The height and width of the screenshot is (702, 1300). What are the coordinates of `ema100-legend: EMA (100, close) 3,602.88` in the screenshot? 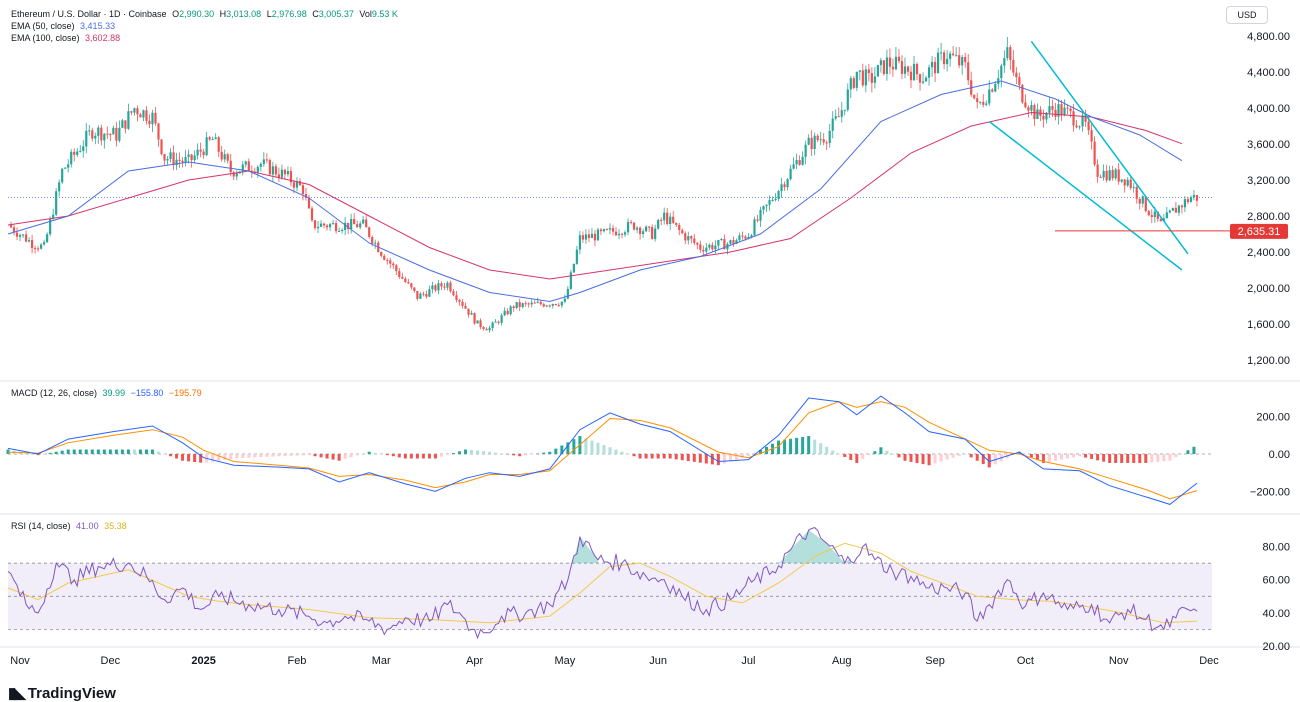 It's located at (65, 38).